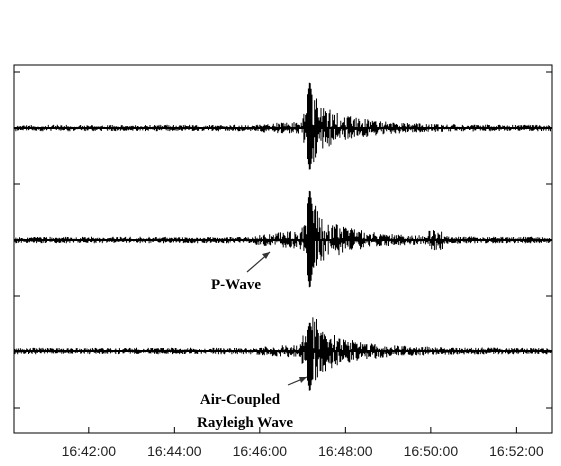 The width and height of the screenshot is (561, 466). Describe the element at coordinates (89, 451) in the screenshot. I see `x-tick-label: 16:42:00` at that location.